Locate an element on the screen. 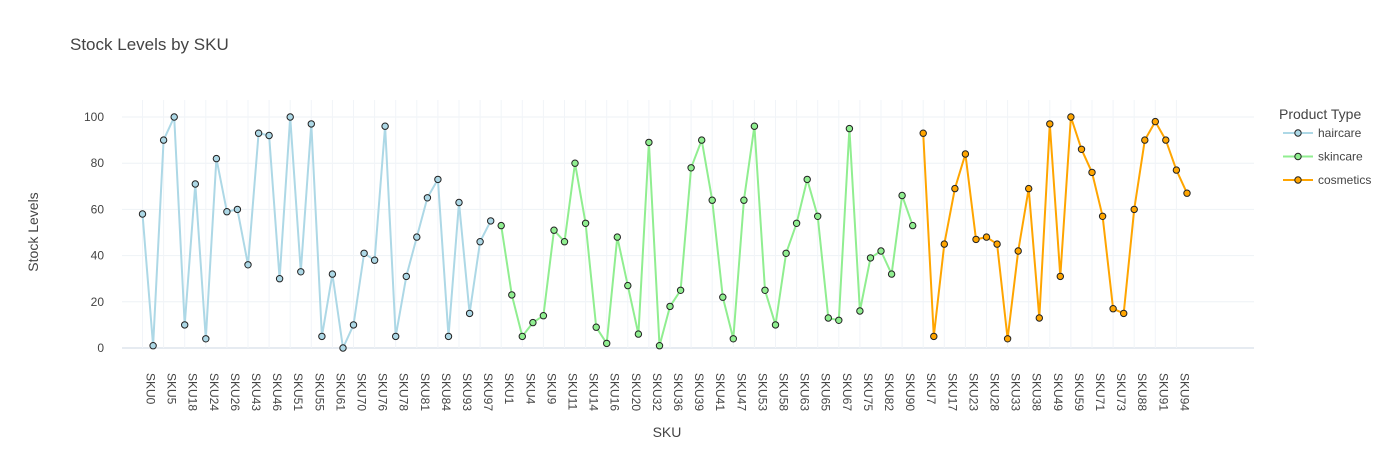 The width and height of the screenshot is (1394, 455). legend-item-haircare: haircare is located at coordinates (1322, 133).